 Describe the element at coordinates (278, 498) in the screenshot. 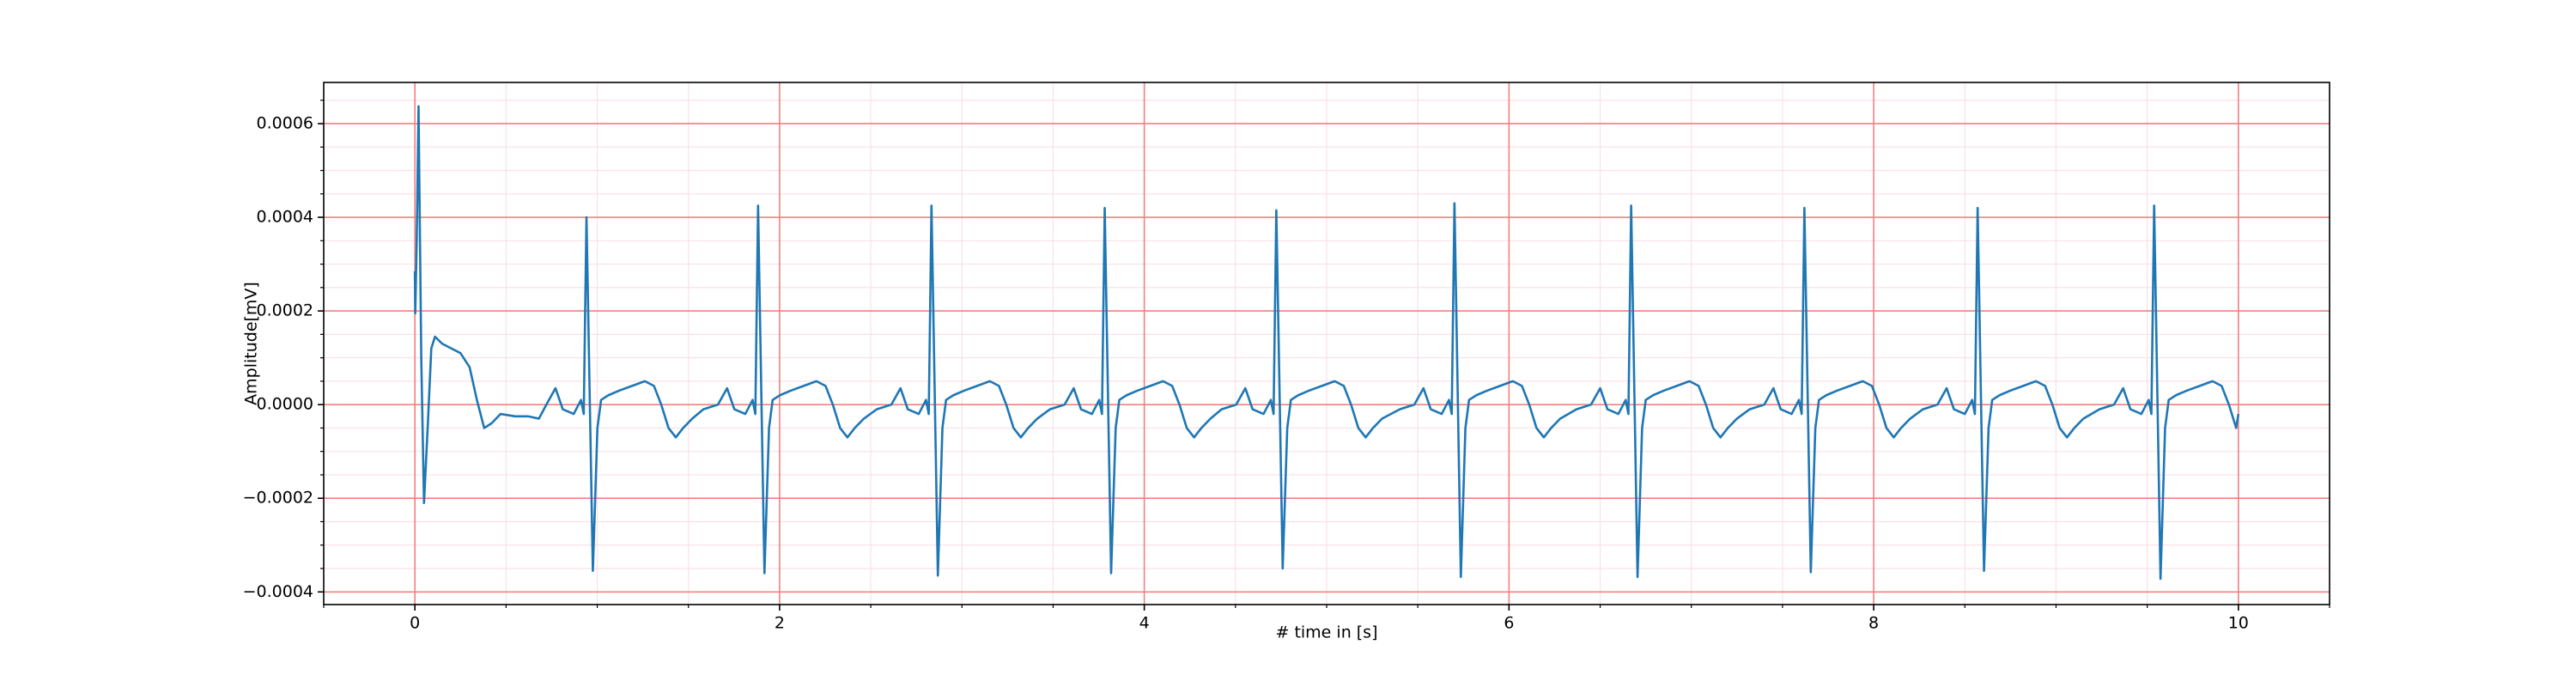

I see `y-tick-label: −0.0002` at that location.